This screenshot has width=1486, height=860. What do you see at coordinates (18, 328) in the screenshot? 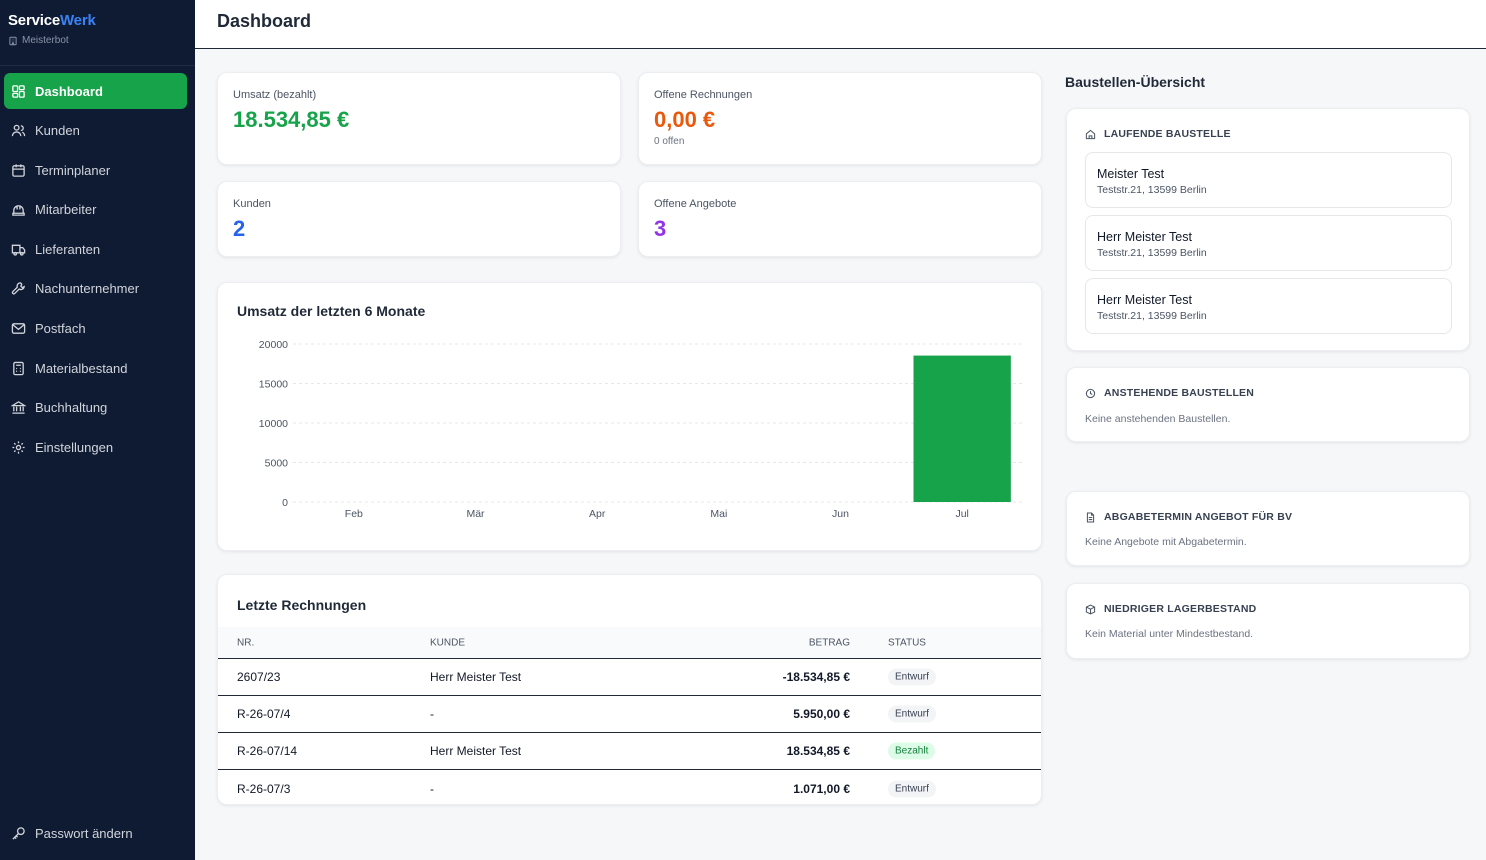
I see `mail-icon` at bounding box center [18, 328].